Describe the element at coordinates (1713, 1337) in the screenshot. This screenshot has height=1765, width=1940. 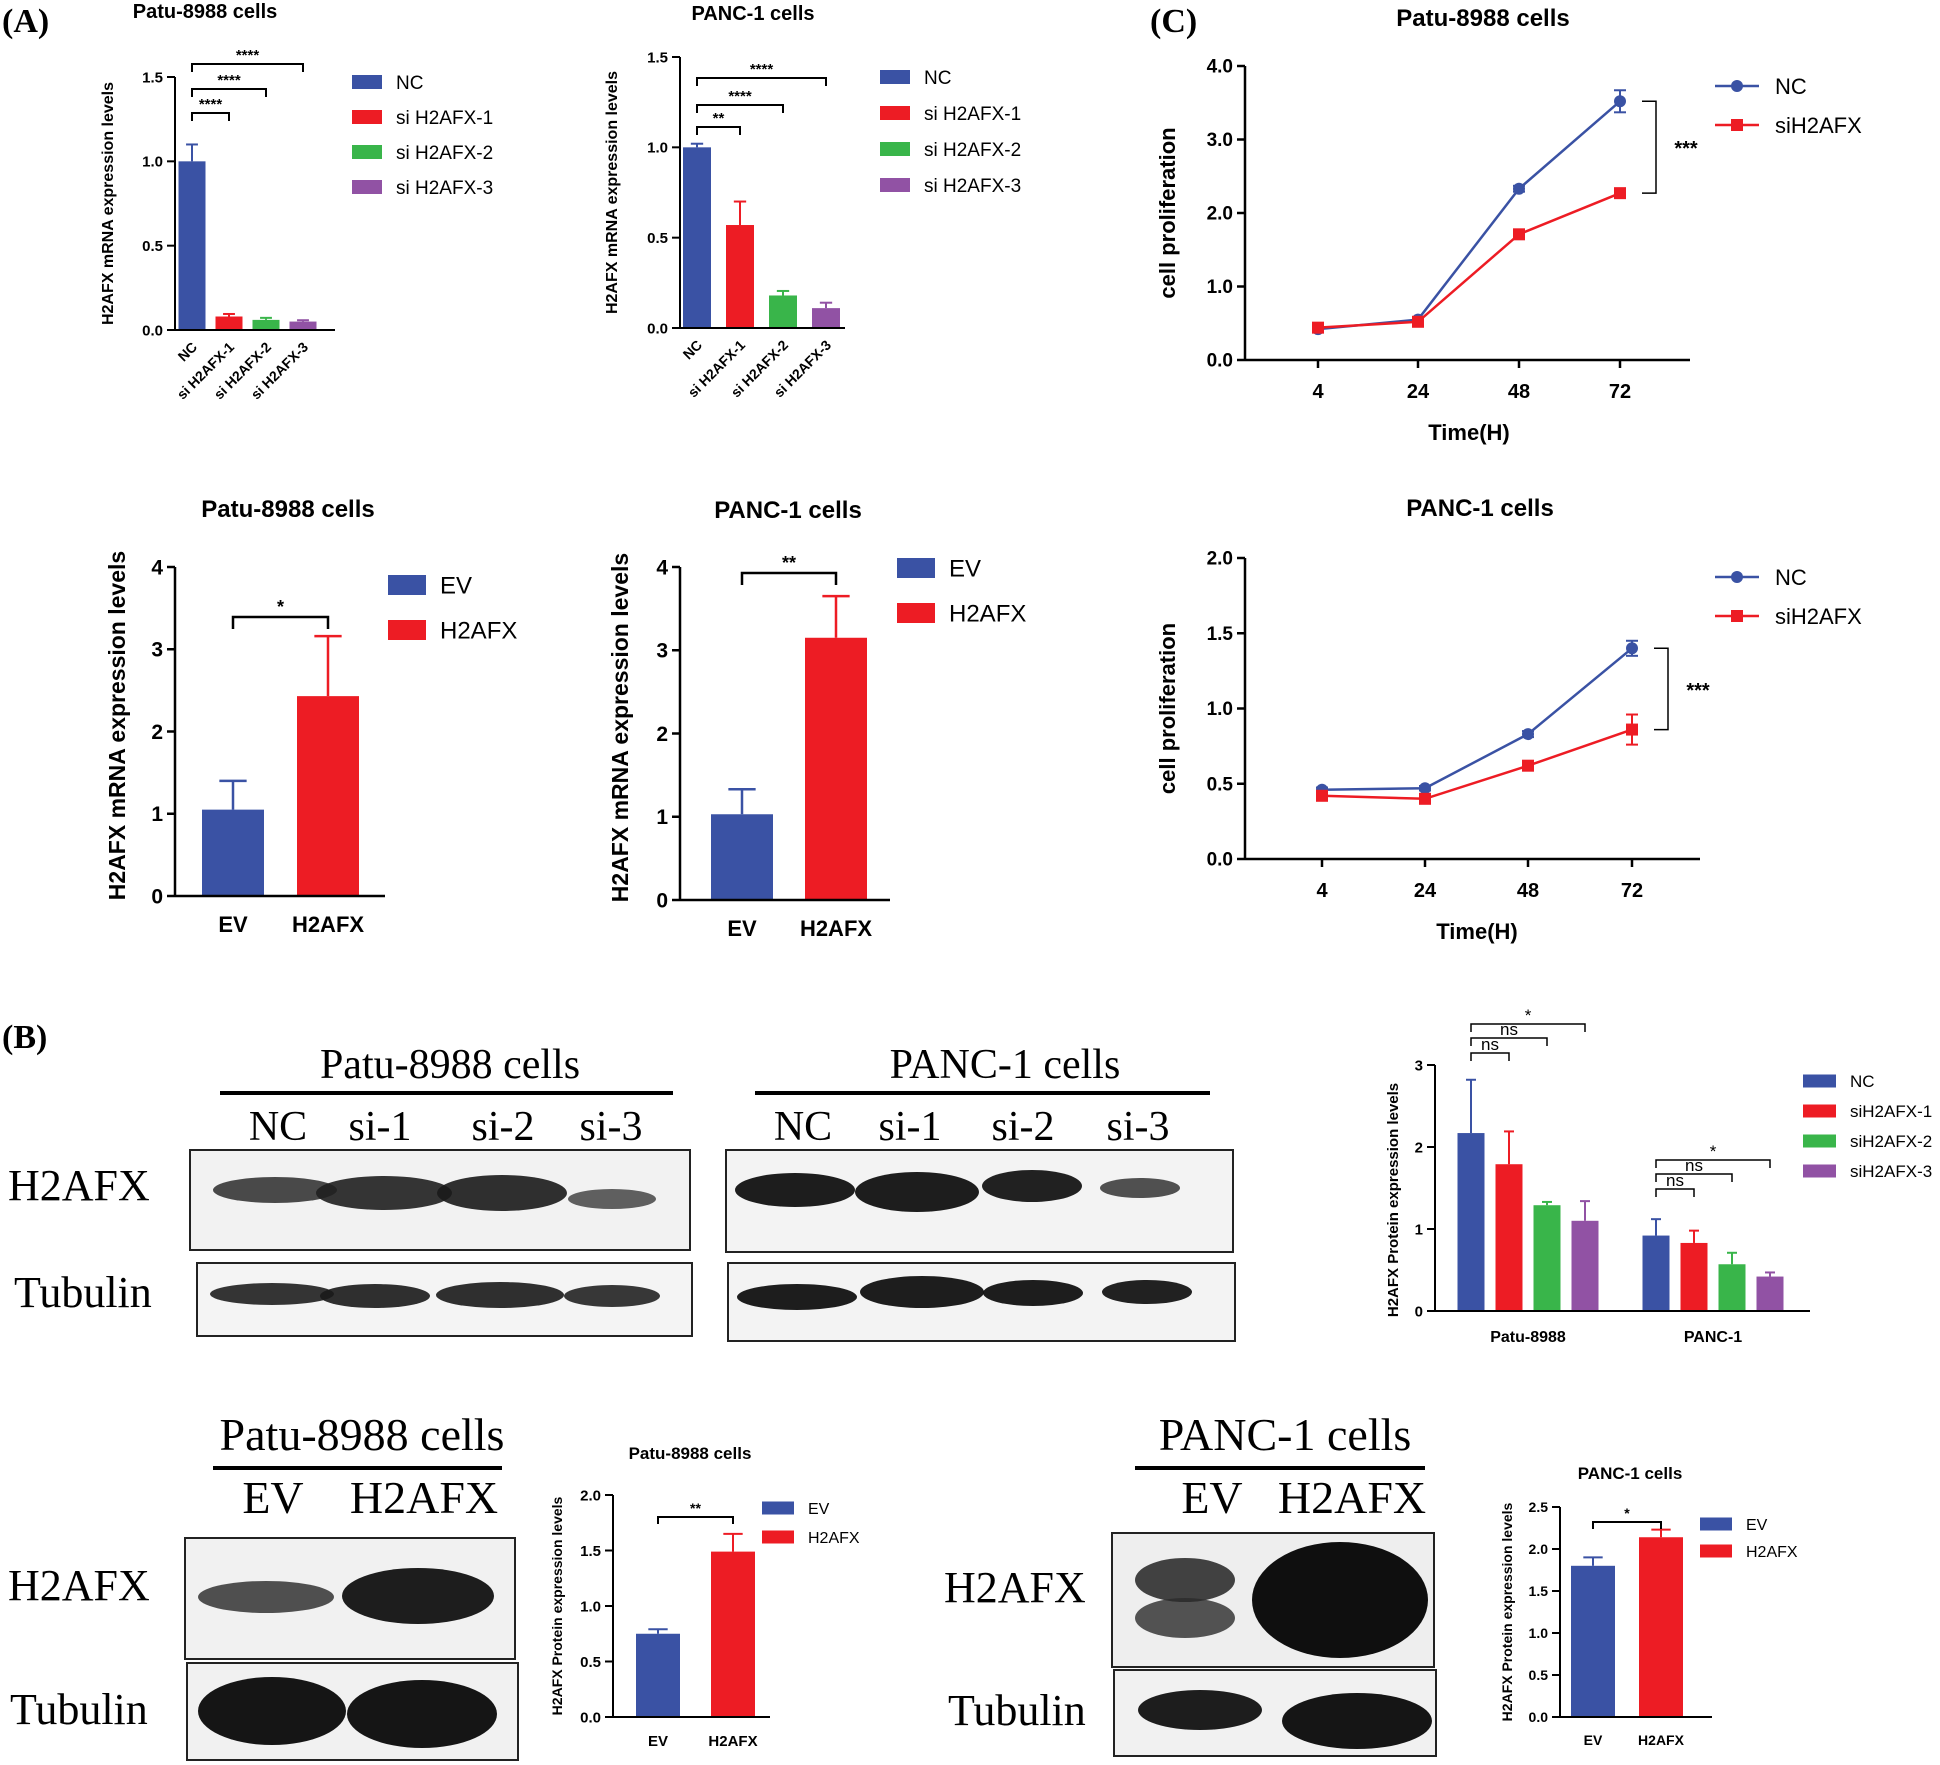
I see `x-tick-label: PANC-1` at that location.